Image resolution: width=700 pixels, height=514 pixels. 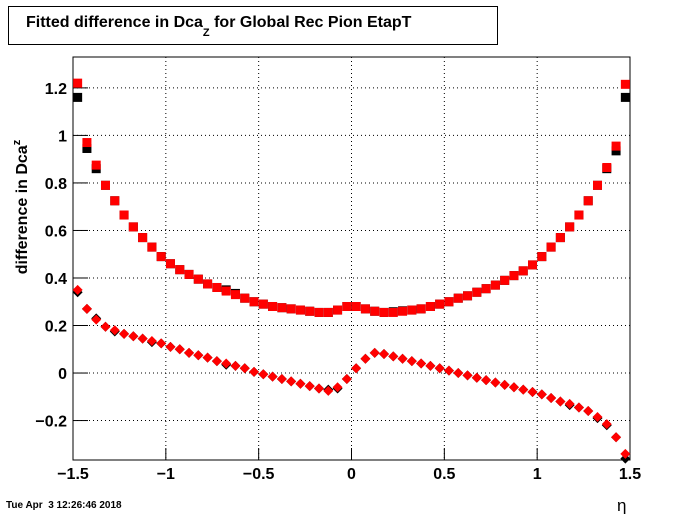 I want to click on x-tick-label: −0.5, so click(x=259, y=474).